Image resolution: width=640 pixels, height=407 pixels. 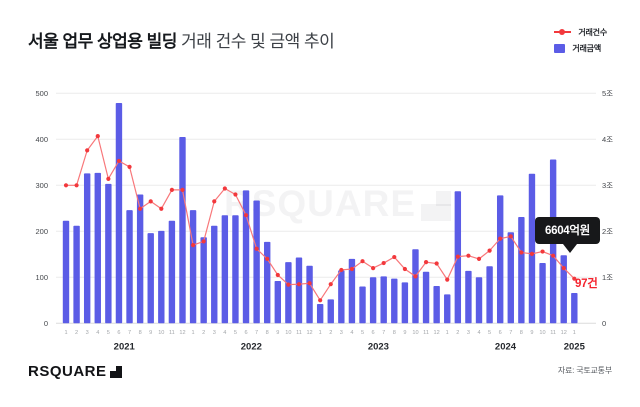 What do you see at coordinates (592, 32) in the screenshot?
I see `legend-label: 거래건수` at bounding box center [592, 32].